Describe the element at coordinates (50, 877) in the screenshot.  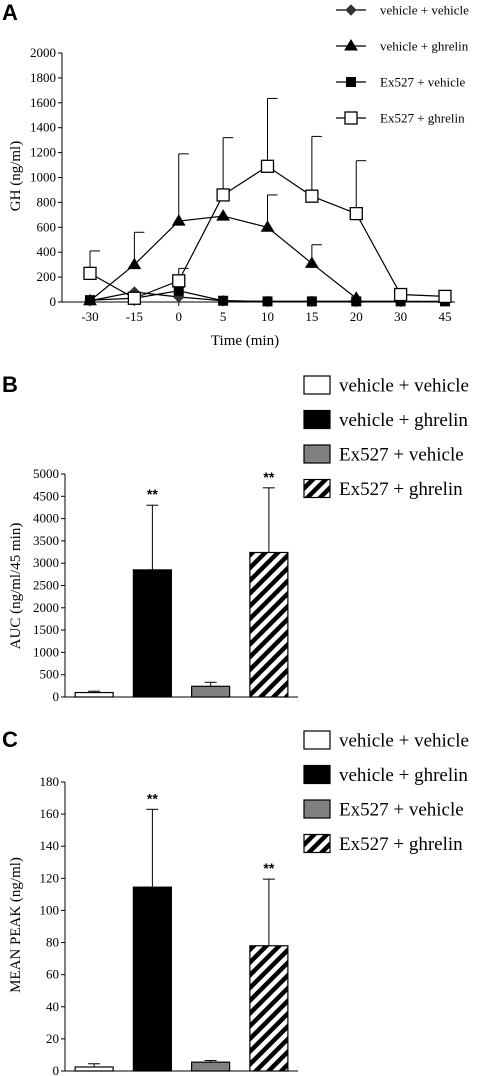
I see `panel-c-y-tick-label: 120` at that location.